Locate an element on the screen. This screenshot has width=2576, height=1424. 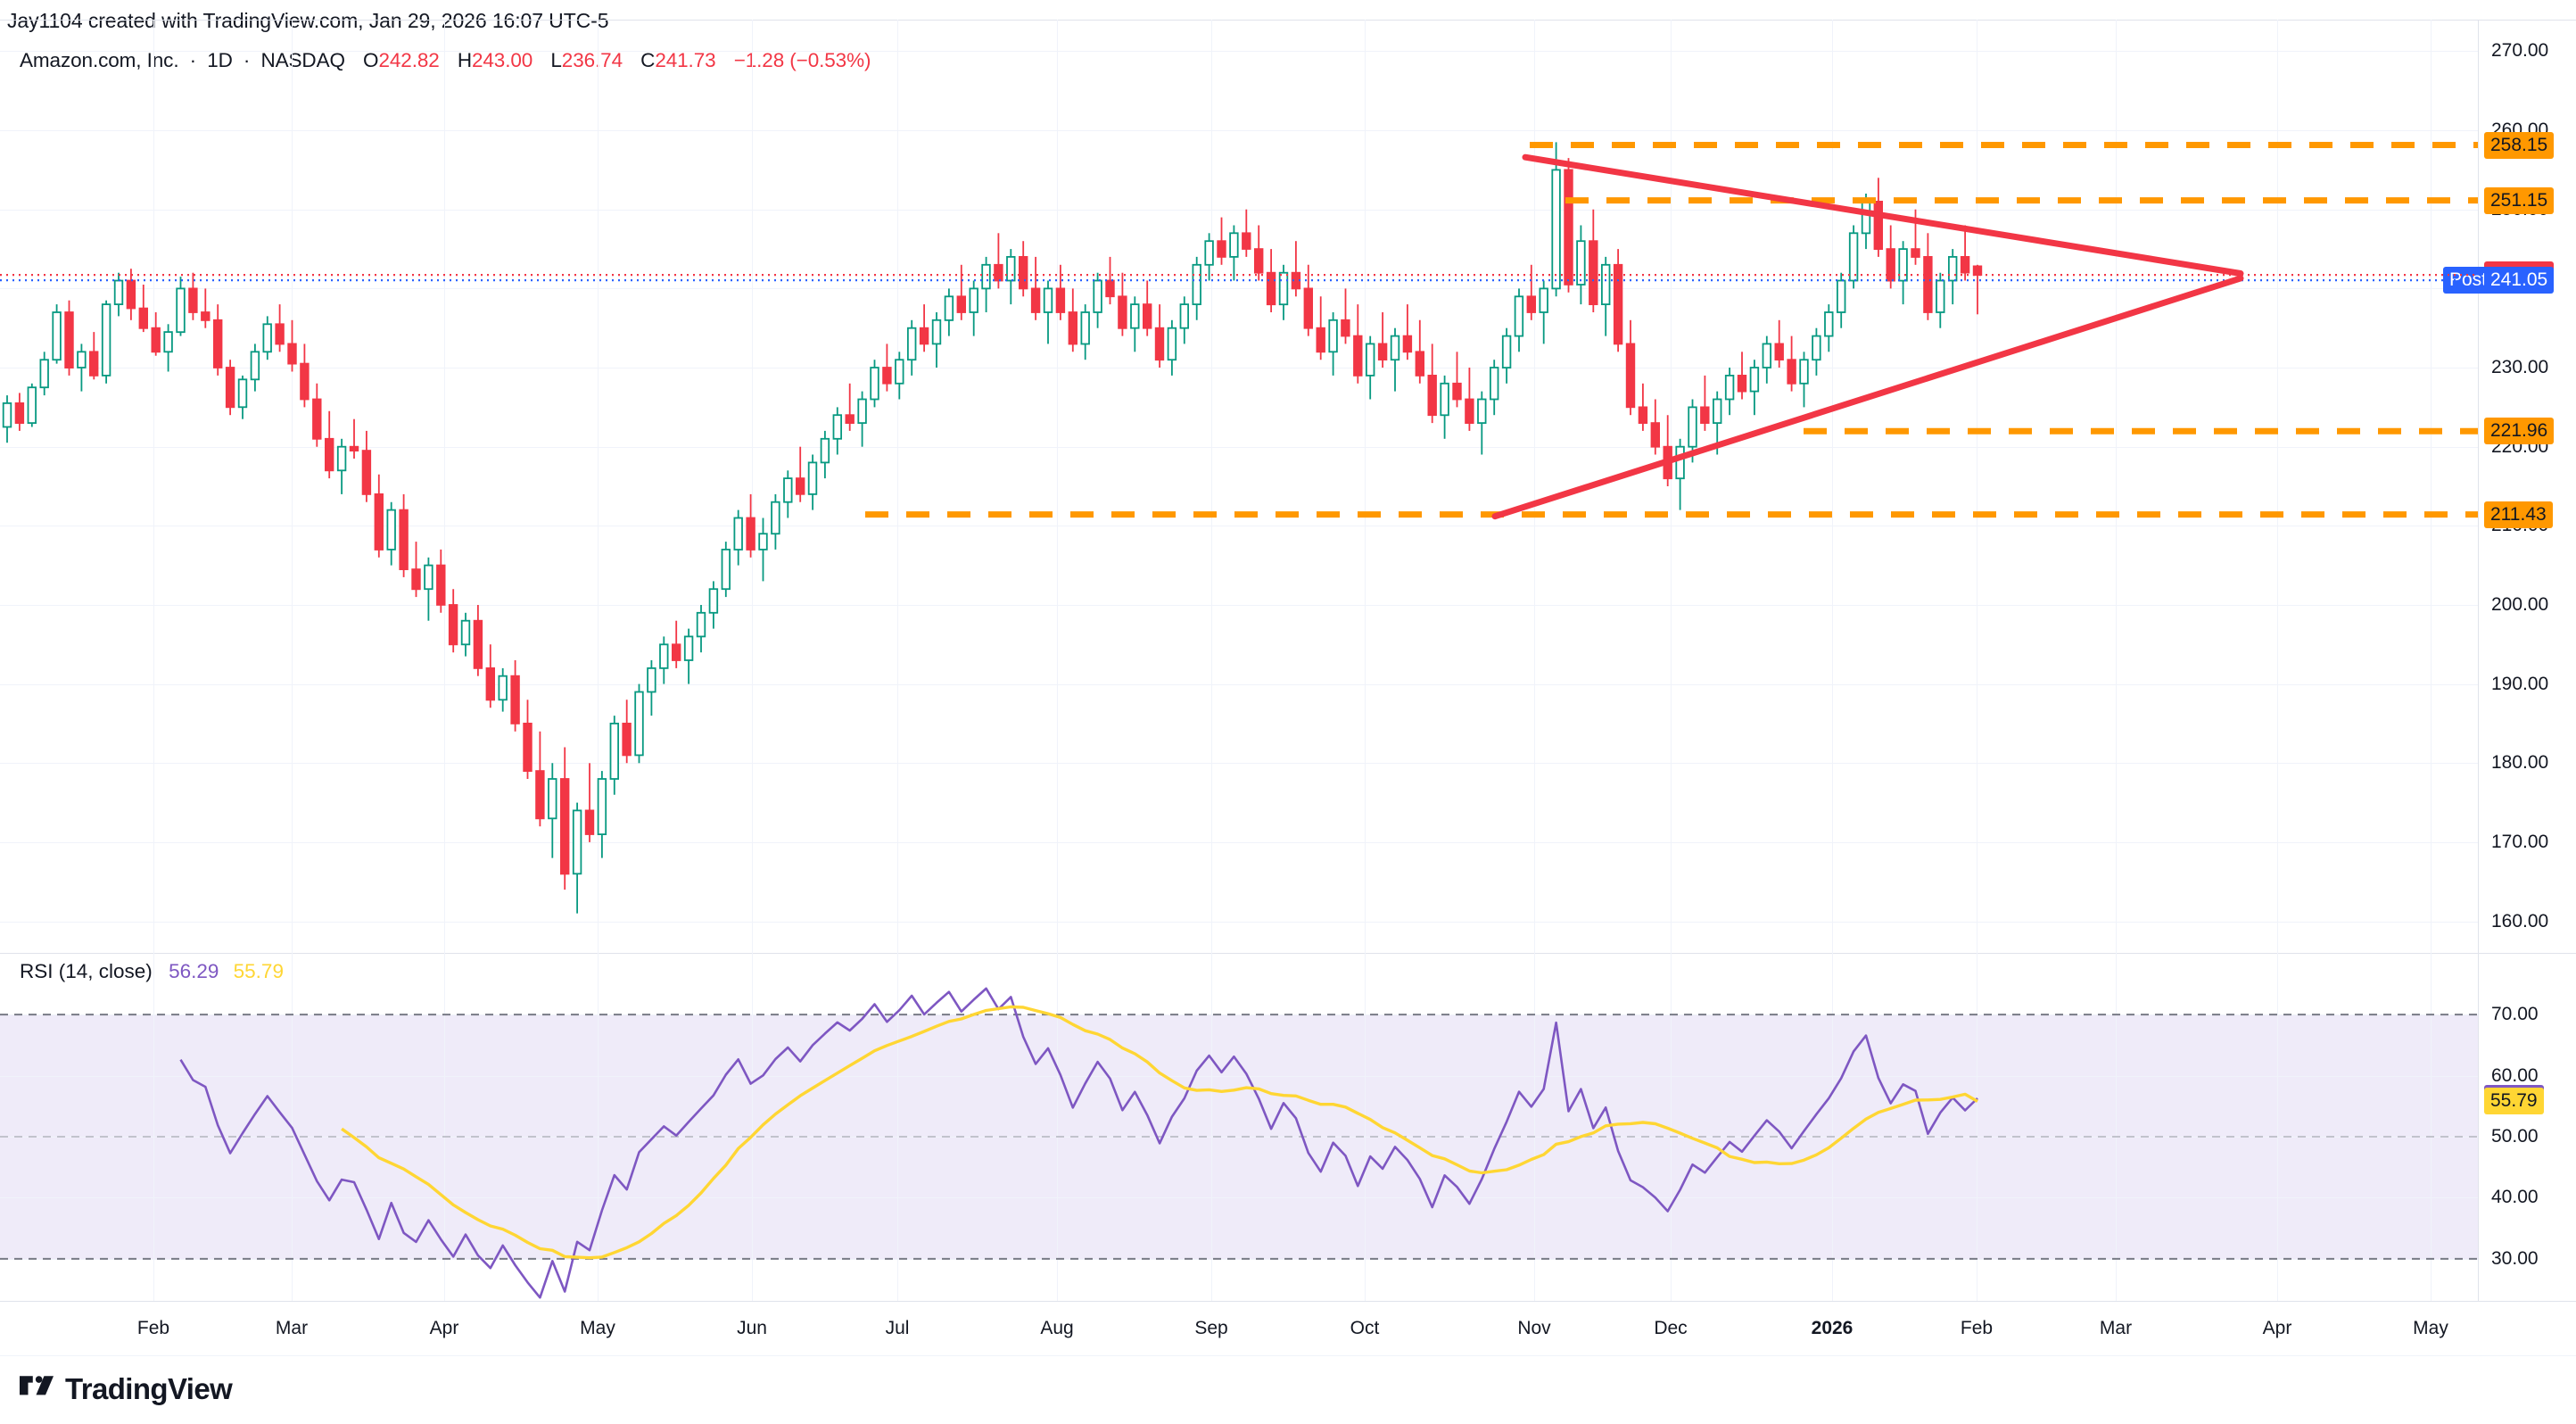
time-tick-label: Jun is located at coordinates (752, 1328).